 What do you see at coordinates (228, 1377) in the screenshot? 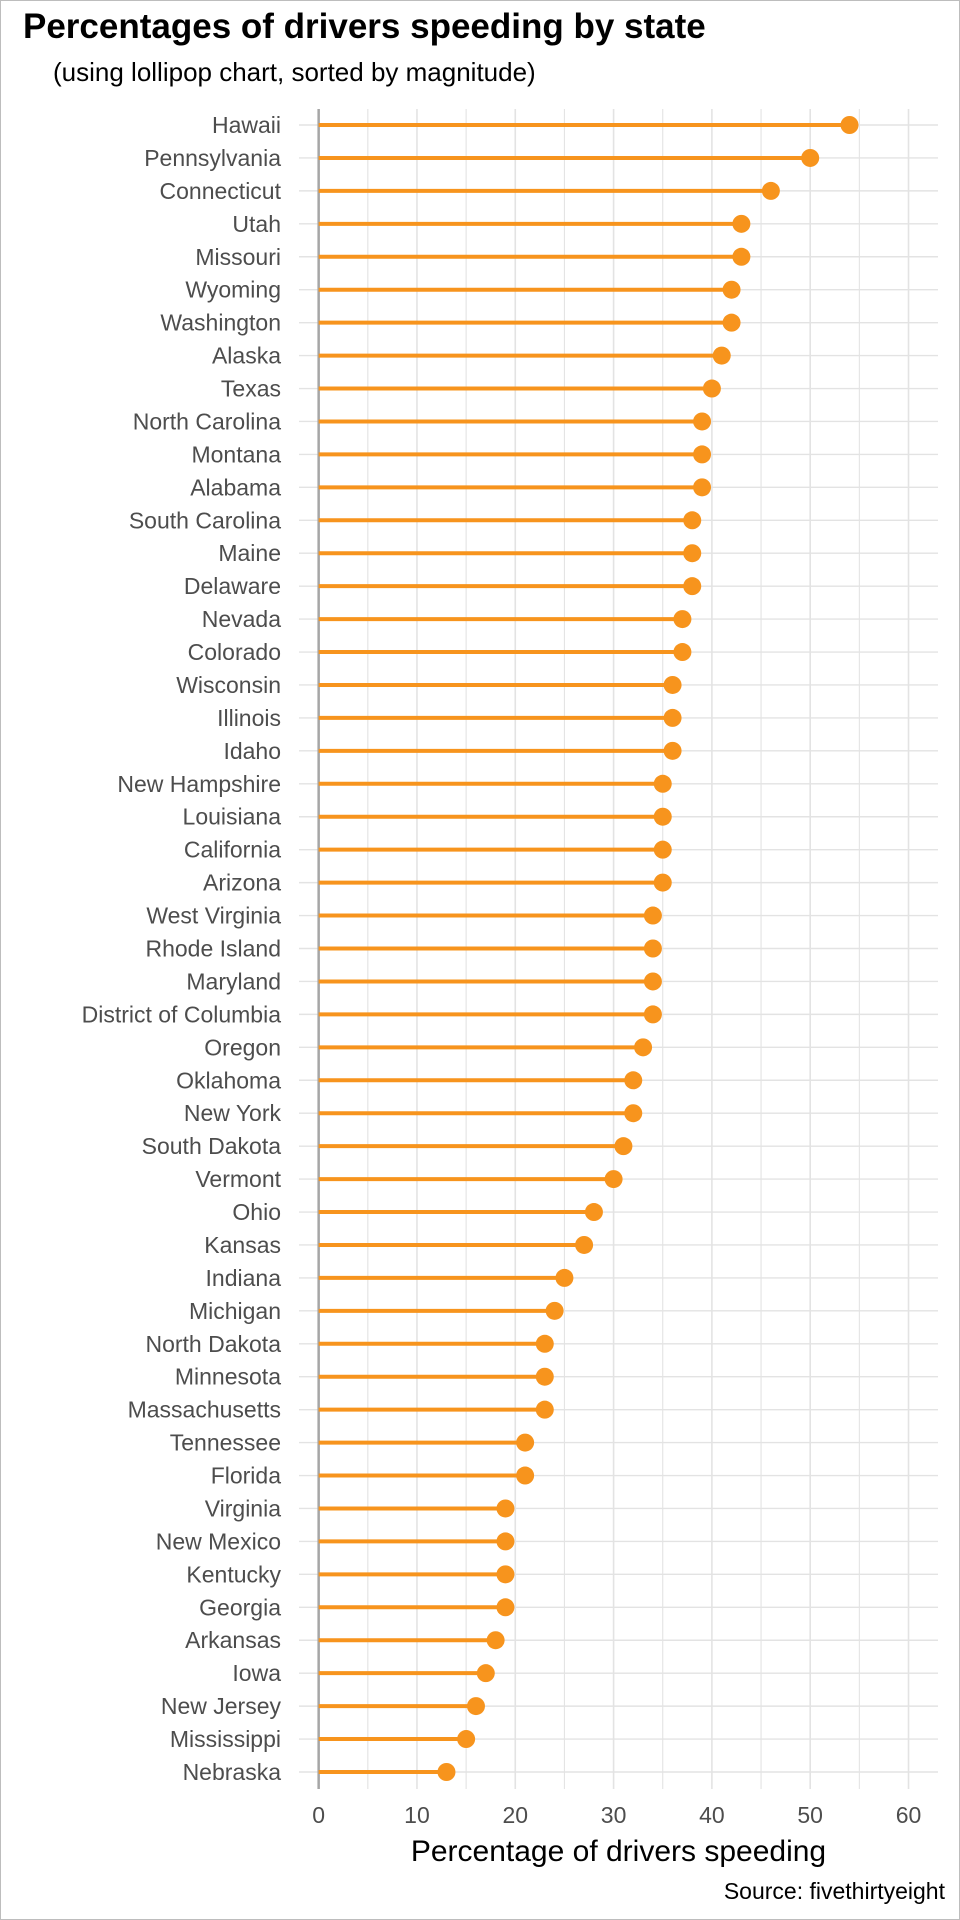
I see `category-label: Minnesota` at bounding box center [228, 1377].